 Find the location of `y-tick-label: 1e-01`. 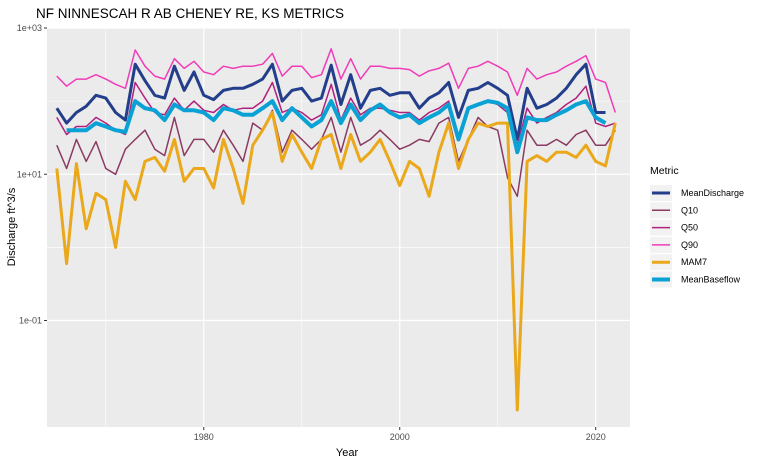

y-tick-label: 1e-01 is located at coordinates (30, 321).